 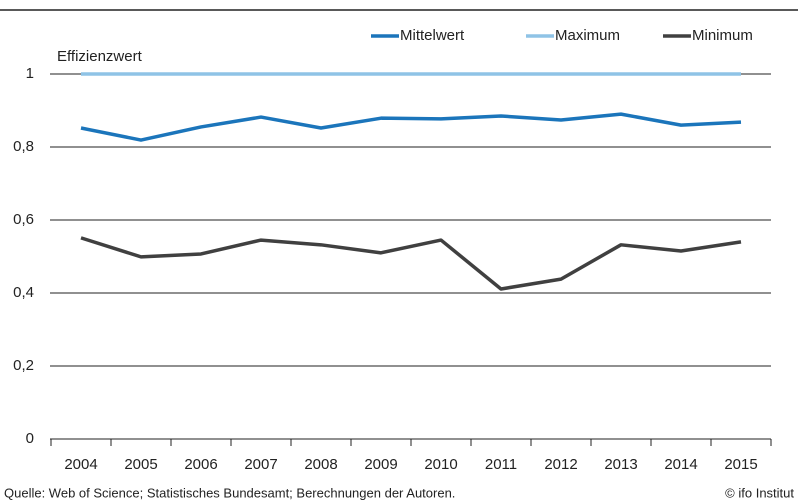 What do you see at coordinates (100, 56) in the screenshot?
I see `y-axis-label: Effizienzwert` at bounding box center [100, 56].